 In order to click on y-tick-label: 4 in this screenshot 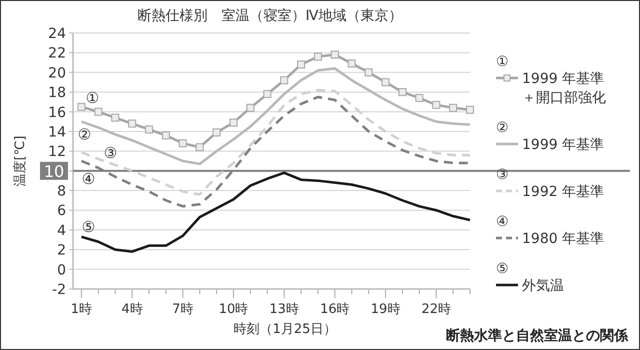, I will do `click(61, 230)`.